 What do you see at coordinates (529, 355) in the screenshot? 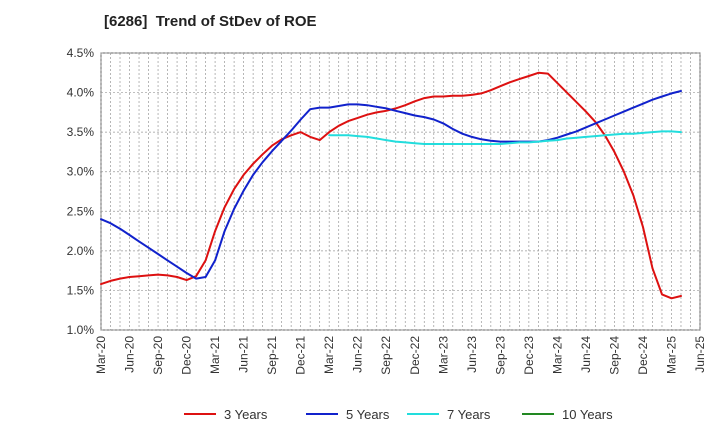
I see `x-tick-label: Dec-23` at bounding box center [529, 355].